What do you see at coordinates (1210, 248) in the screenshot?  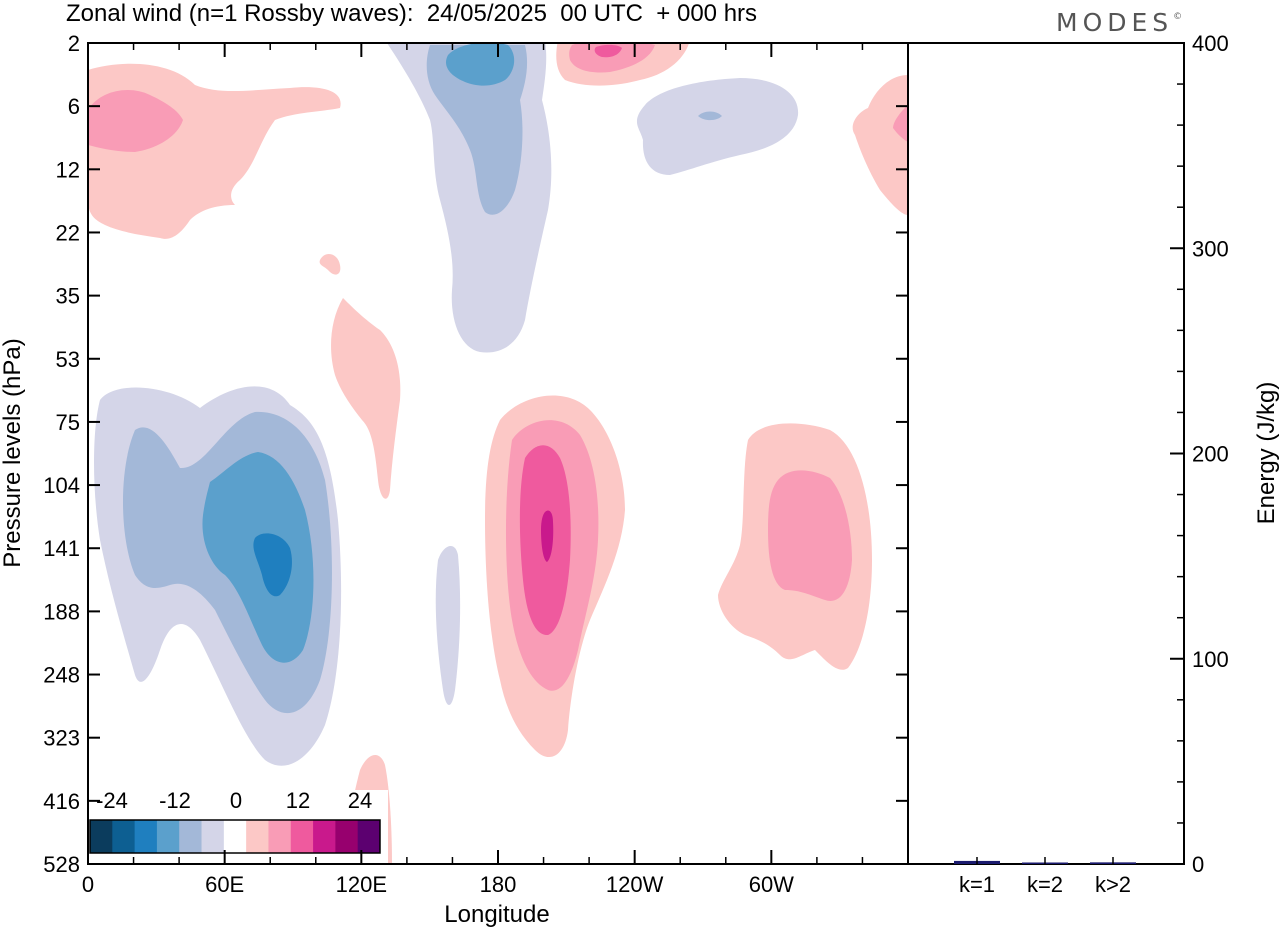 I see `energy-tick-label: 300` at bounding box center [1210, 248].